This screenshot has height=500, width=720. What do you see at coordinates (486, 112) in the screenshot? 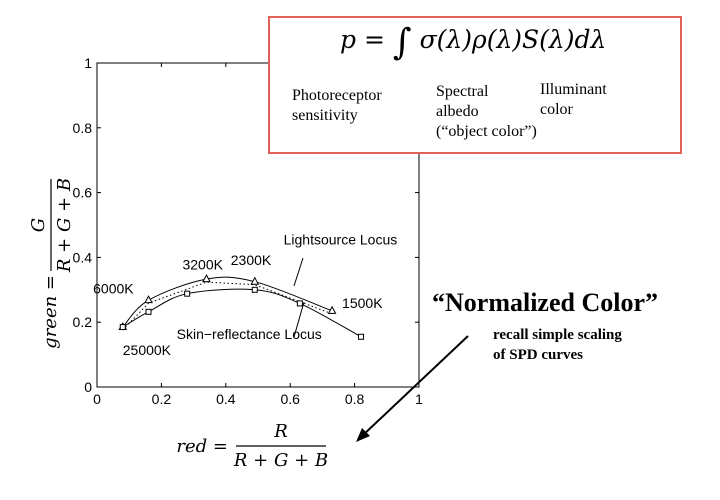
I see `term-albedo: Spectral albedo (“object color”)` at bounding box center [486, 112].